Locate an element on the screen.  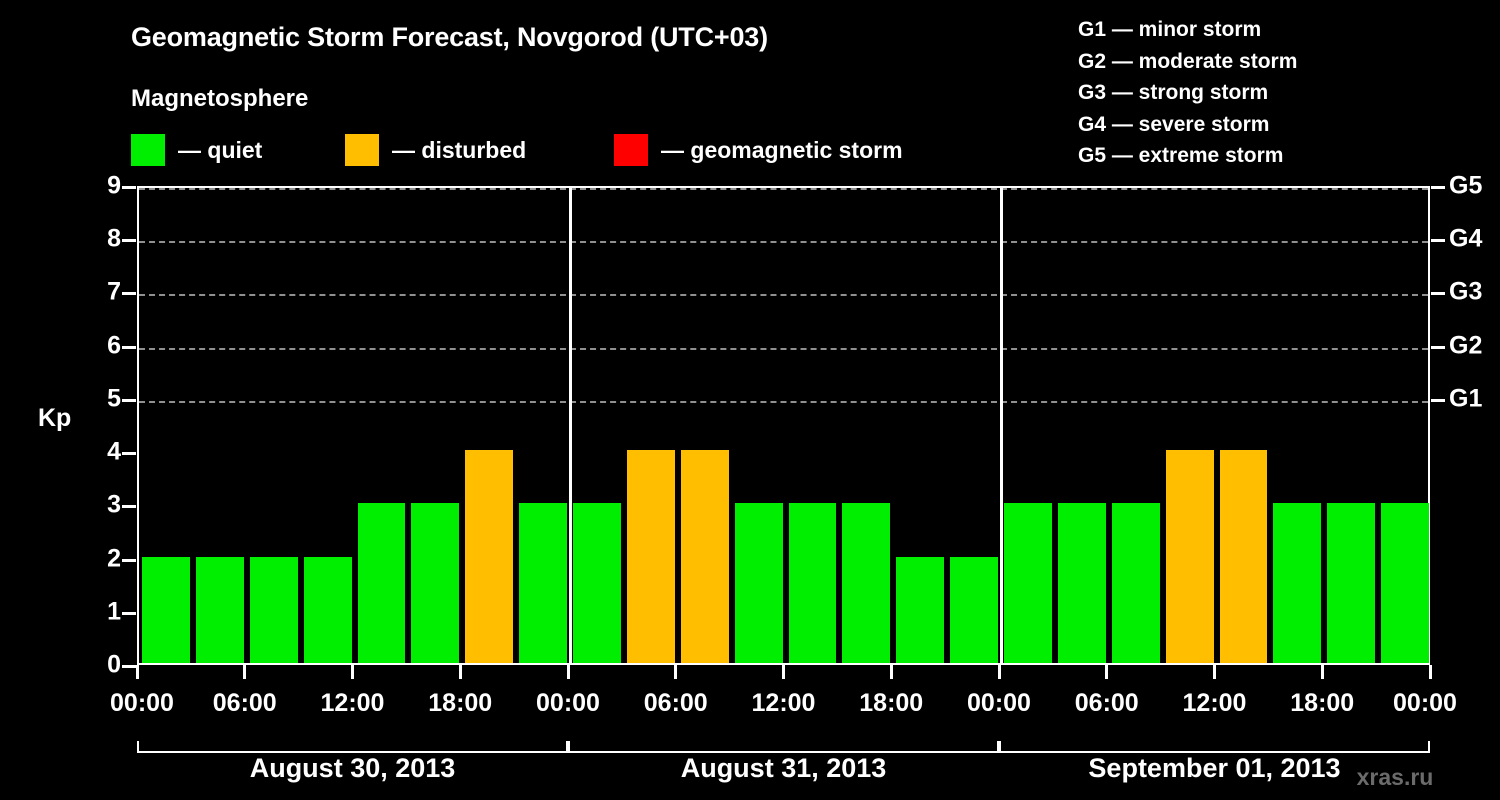
y-tick-label-3: 3 is located at coordinates (114, 504).